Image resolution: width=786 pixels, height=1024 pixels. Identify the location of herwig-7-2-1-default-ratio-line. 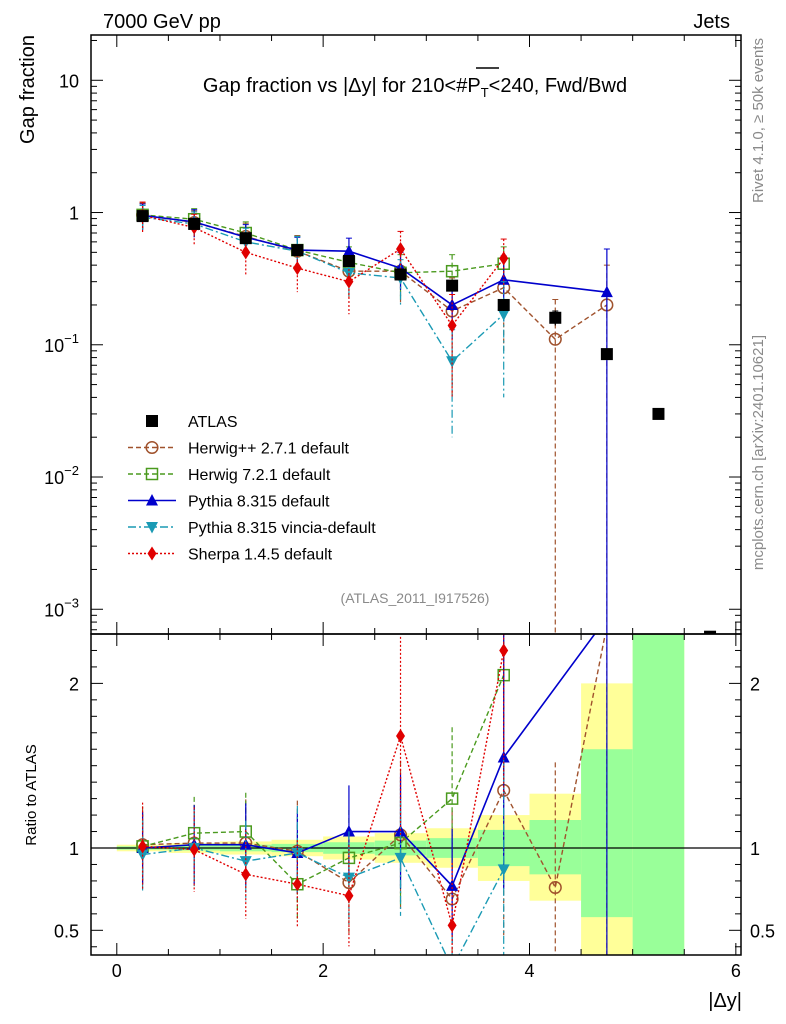
(323, 780).